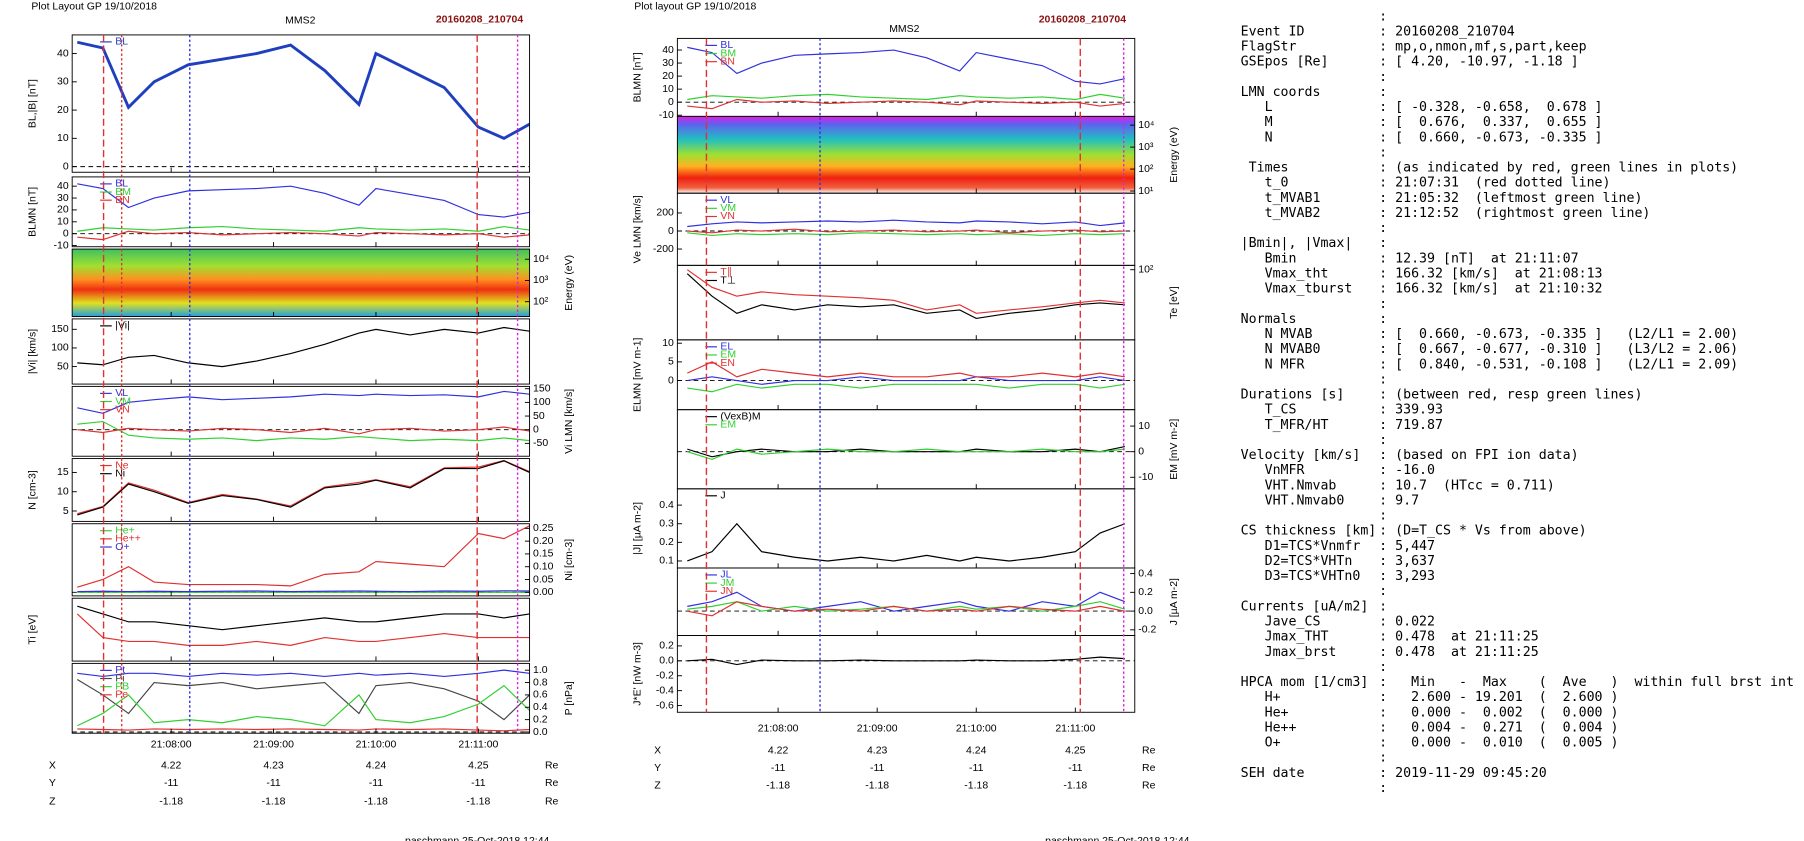 The width and height of the screenshot is (1804, 841). What do you see at coordinates (1117, 838) in the screenshot?
I see `footer: paschmann 25-Oct-2018 12:44` at bounding box center [1117, 838].